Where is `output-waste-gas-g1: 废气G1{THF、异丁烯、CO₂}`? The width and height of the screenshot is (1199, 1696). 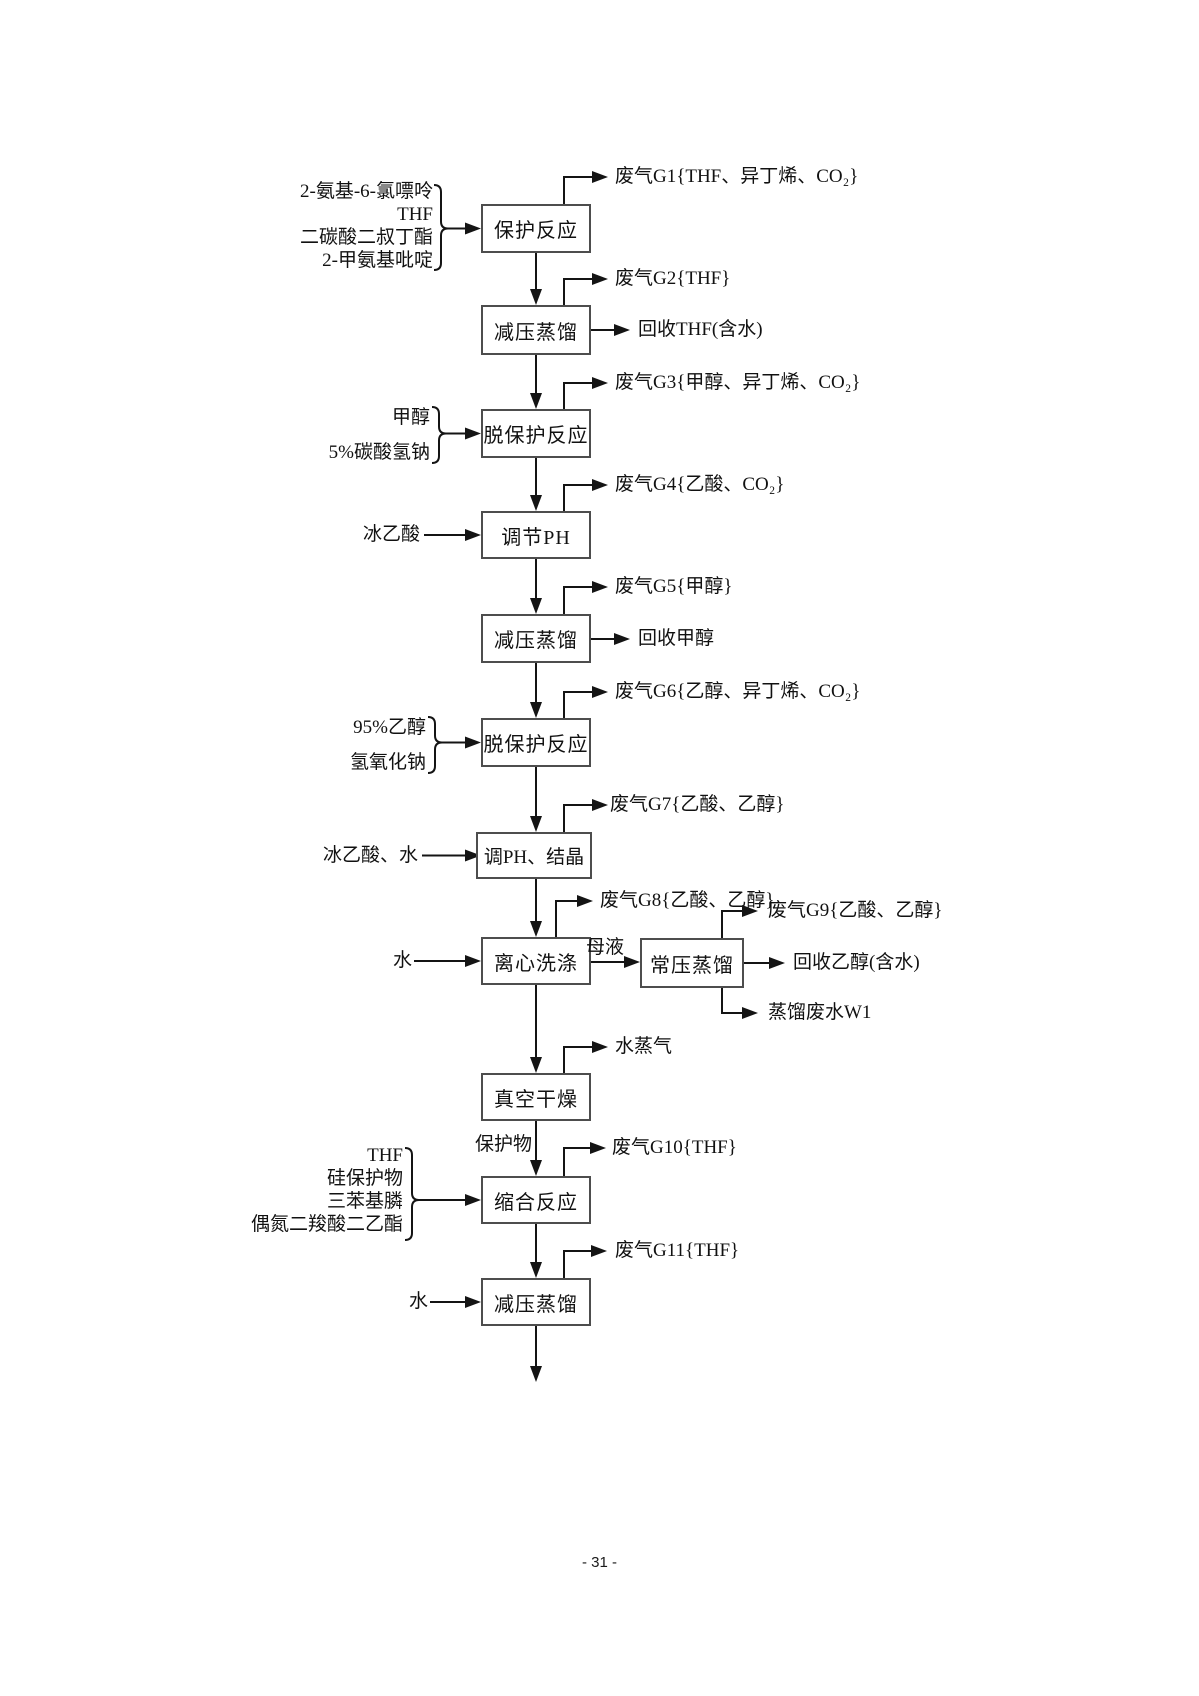
output-waste-gas-g1: 废气G1{THF、异丁烯、CO₂} is located at coordinates (737, 176).